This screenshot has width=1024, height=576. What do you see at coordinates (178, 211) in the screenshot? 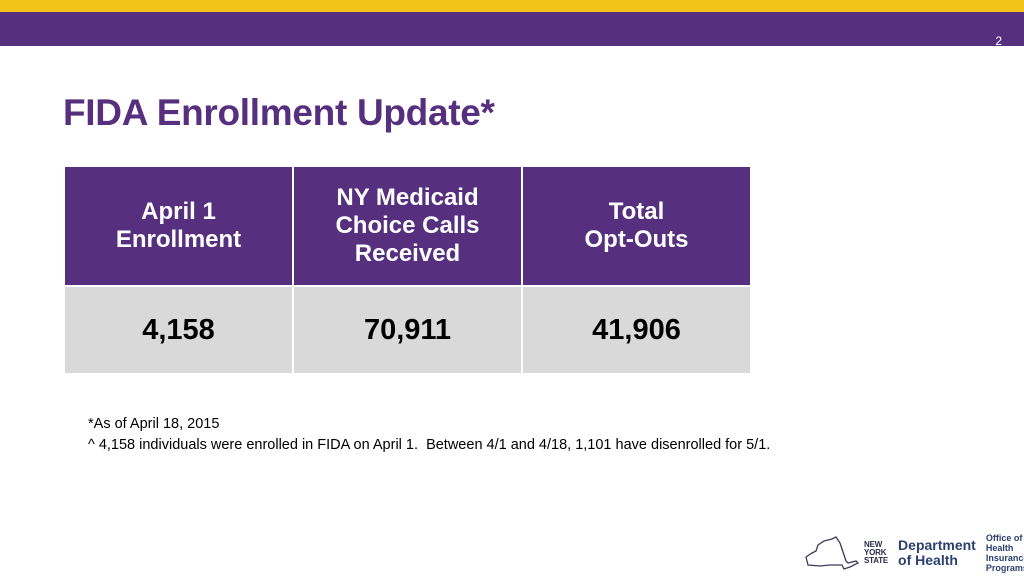
I see `header-line: April 1` at bounding box center [178, 211].